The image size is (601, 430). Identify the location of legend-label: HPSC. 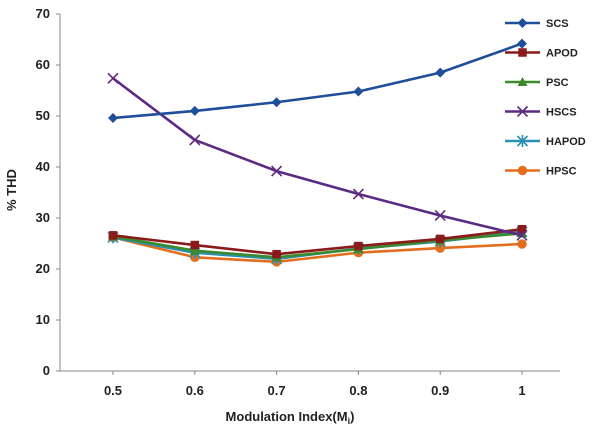
(561, 172).